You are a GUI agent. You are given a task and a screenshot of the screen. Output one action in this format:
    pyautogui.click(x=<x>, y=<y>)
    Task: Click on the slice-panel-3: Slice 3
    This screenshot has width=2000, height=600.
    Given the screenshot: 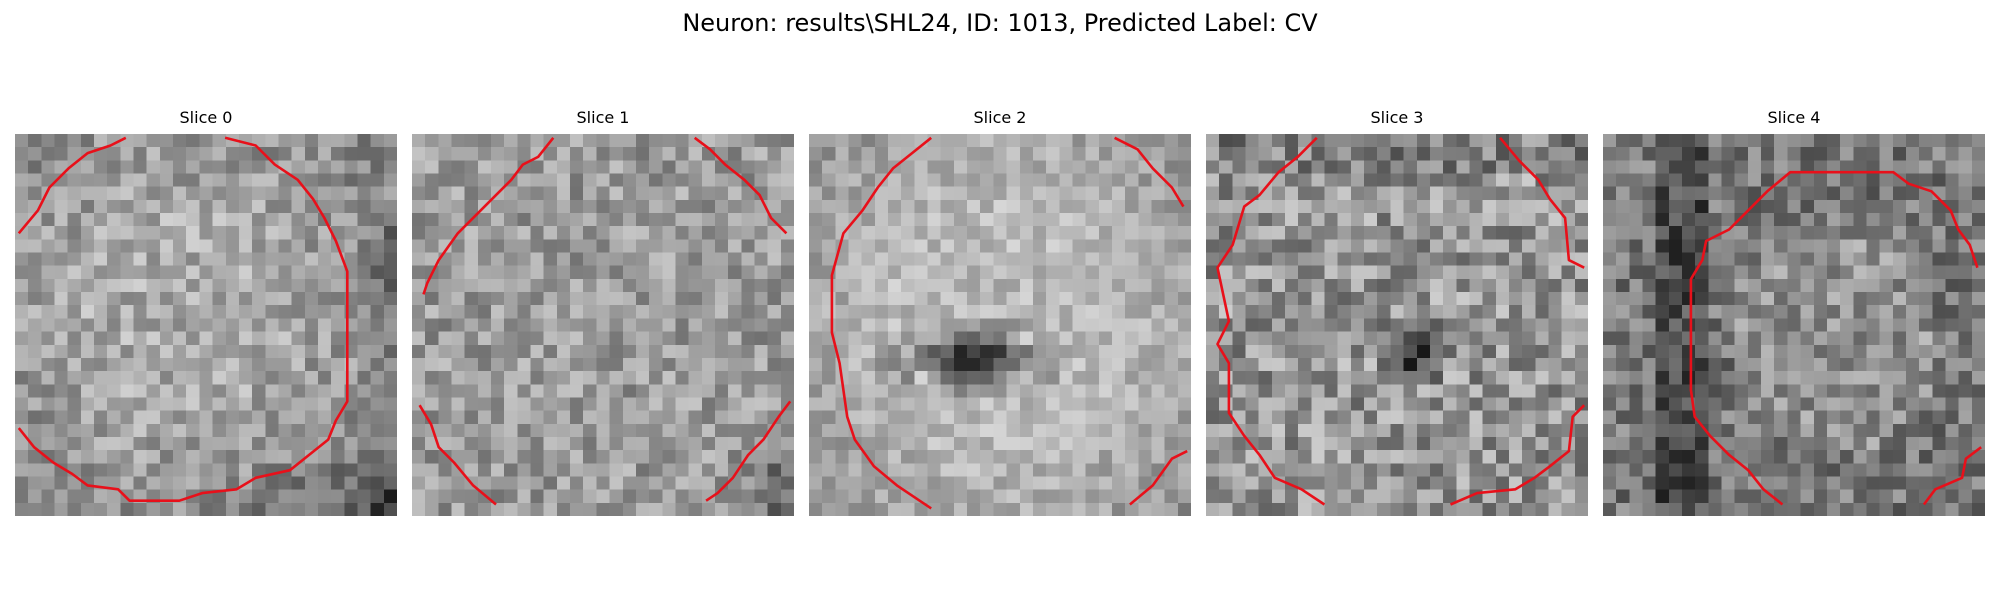 What is the action you would take?
    pyautogui.click(x=1397, y=312)
    